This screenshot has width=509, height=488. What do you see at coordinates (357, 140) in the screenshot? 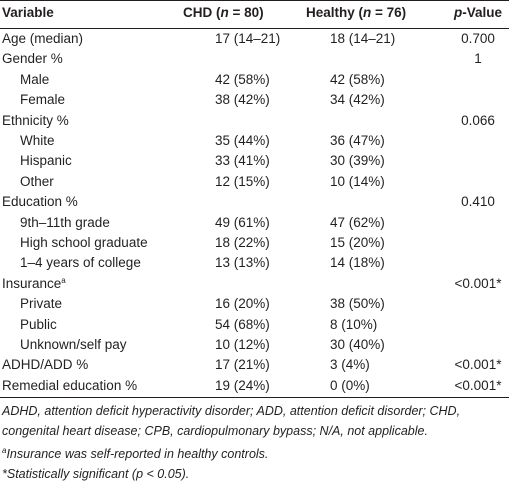
I see `healthy-cell: 36 (47%)` at bounding box center [357, 140].